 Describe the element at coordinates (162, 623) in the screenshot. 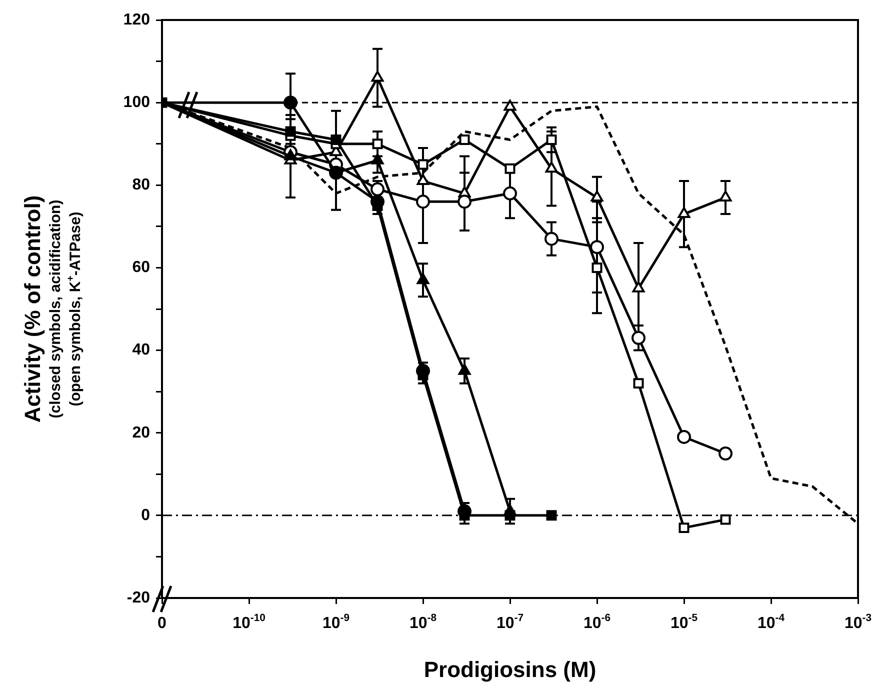

I see `x-tick-label: 0` at that location.